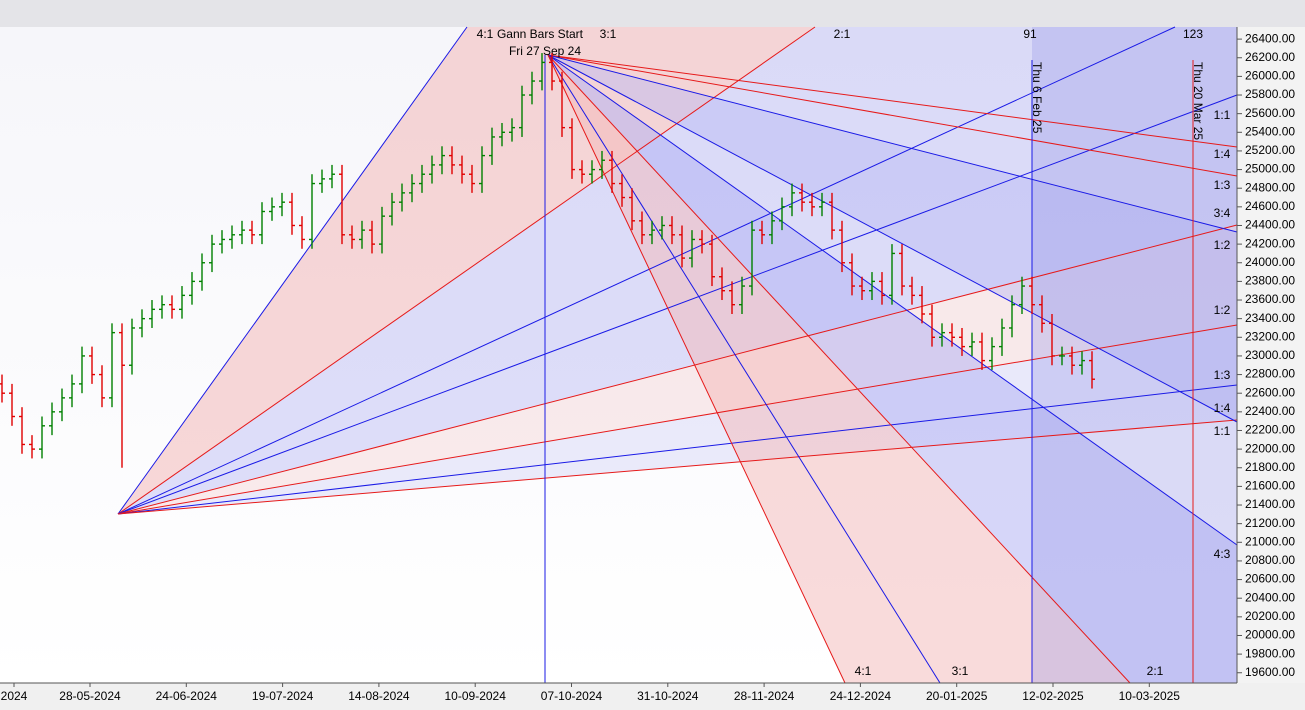 This screenshot has height=710, width=1305. I want to click on y-tick-label: 21000.00, so click(1270, 541).